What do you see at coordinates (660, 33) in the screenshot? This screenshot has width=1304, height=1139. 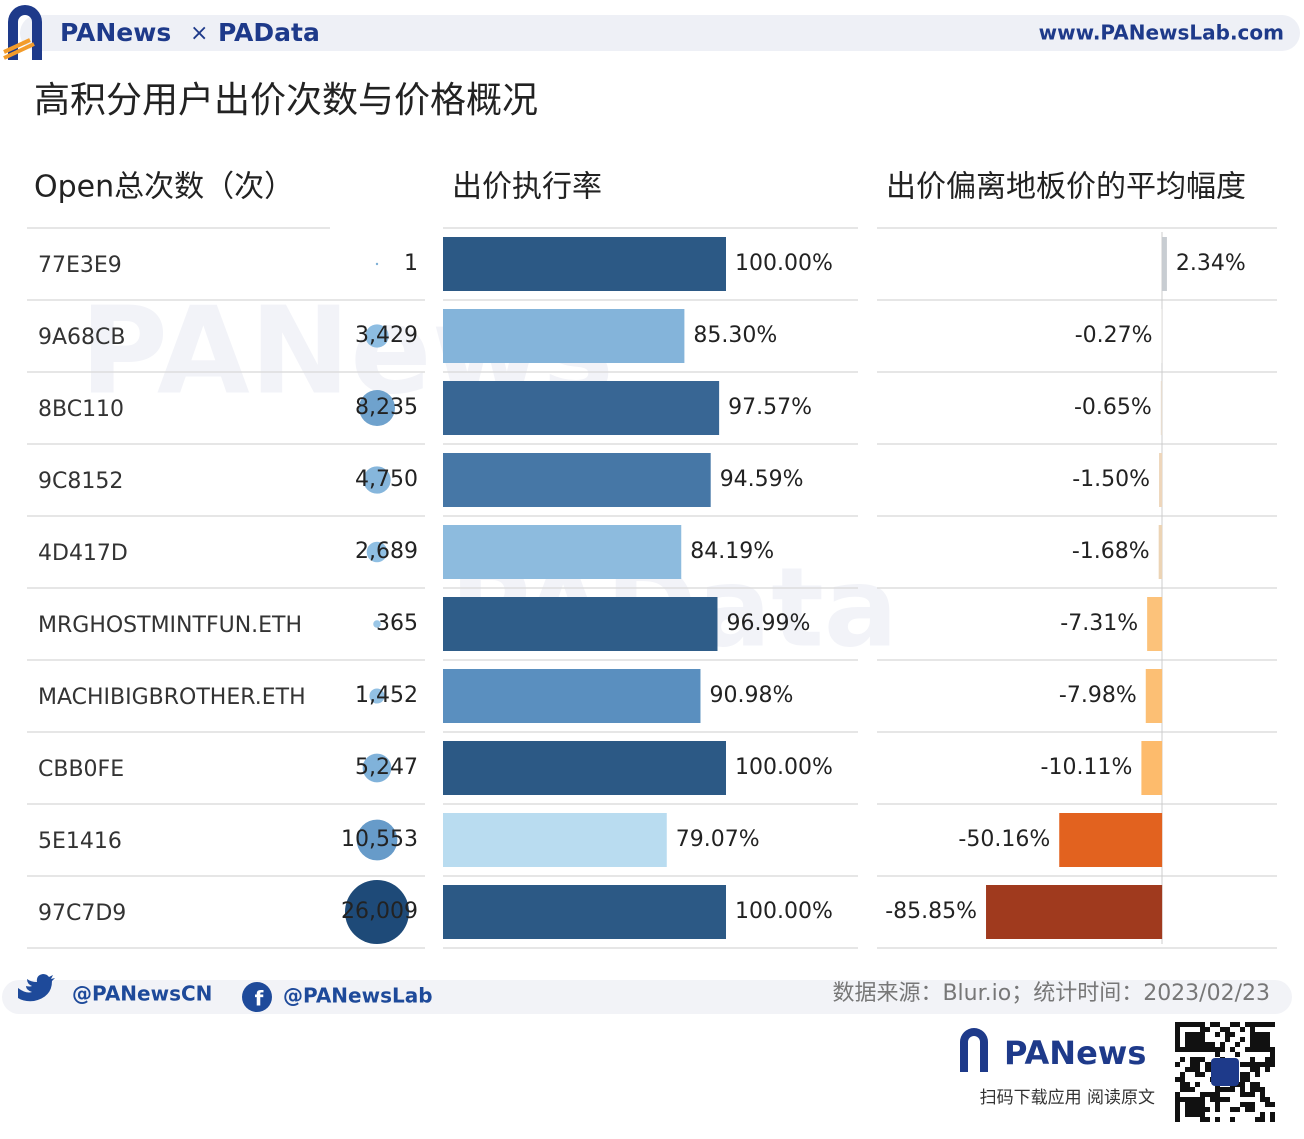 I see `header-bar` at bounding box center [660, 33].